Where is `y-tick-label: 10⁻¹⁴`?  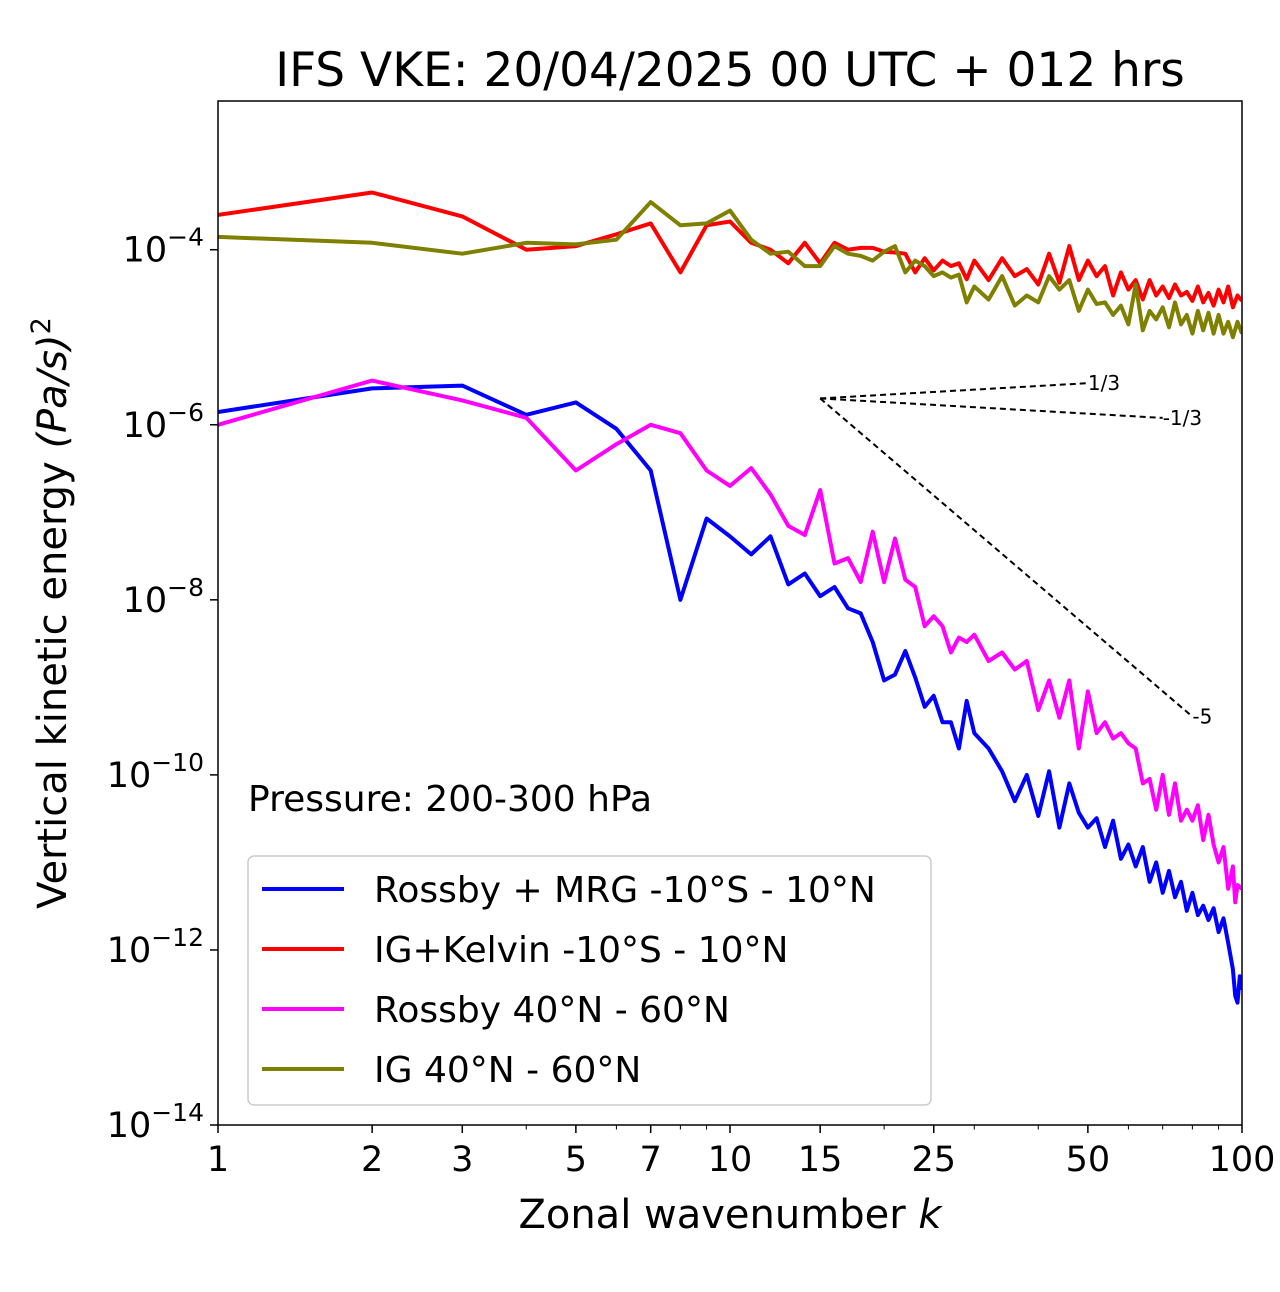
y-tick-label: 10⁻¹⁴ is located at coordinates (155, 1122).